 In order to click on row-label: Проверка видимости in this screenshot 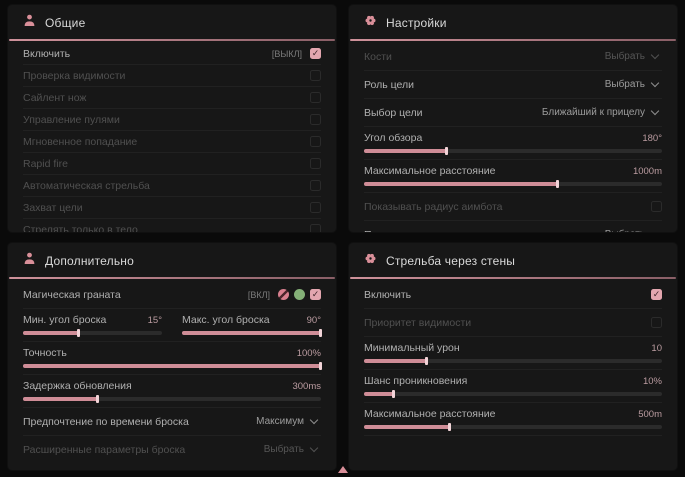, I will do `click(74, 75)`.